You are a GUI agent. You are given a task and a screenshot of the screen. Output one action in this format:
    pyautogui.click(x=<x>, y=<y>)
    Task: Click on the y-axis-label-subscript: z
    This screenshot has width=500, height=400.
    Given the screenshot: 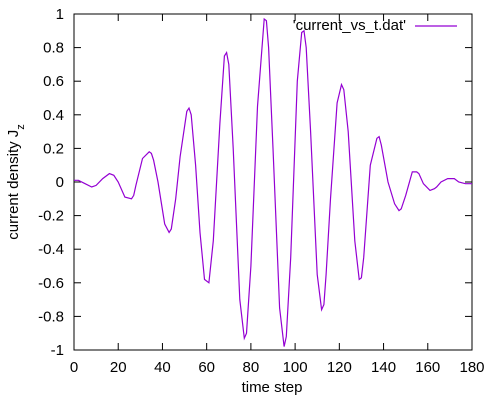 What is the action you would take?
    pyautogui.click(x=21, y=127)
    